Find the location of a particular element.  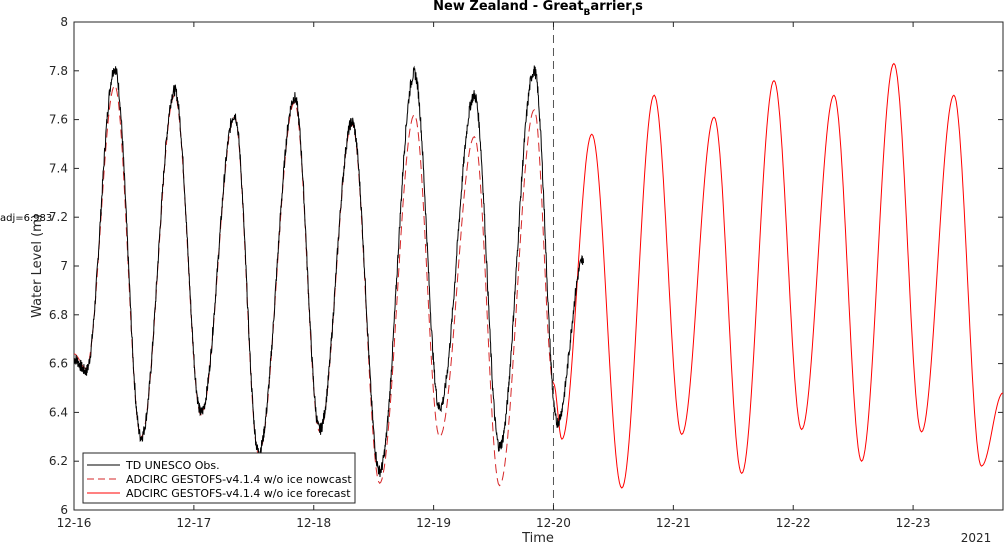

chart-title: New Zealand - GreatBarrierIs is located at coordinates (538, 9).